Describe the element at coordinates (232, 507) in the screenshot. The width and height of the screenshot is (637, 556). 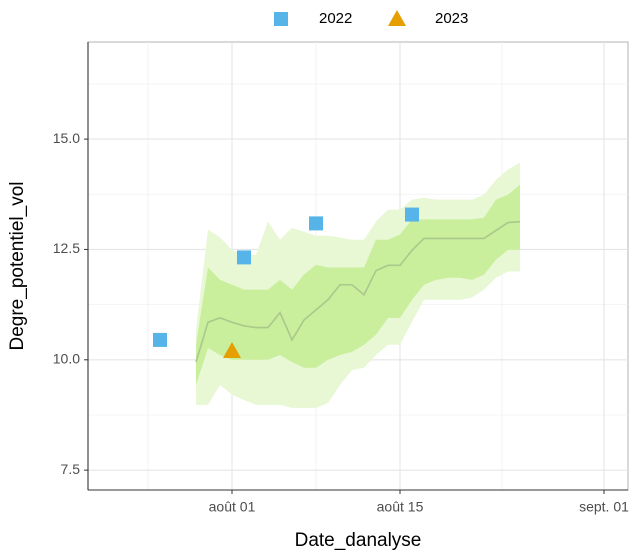
I see `x-tick-label: août 01` at that location.